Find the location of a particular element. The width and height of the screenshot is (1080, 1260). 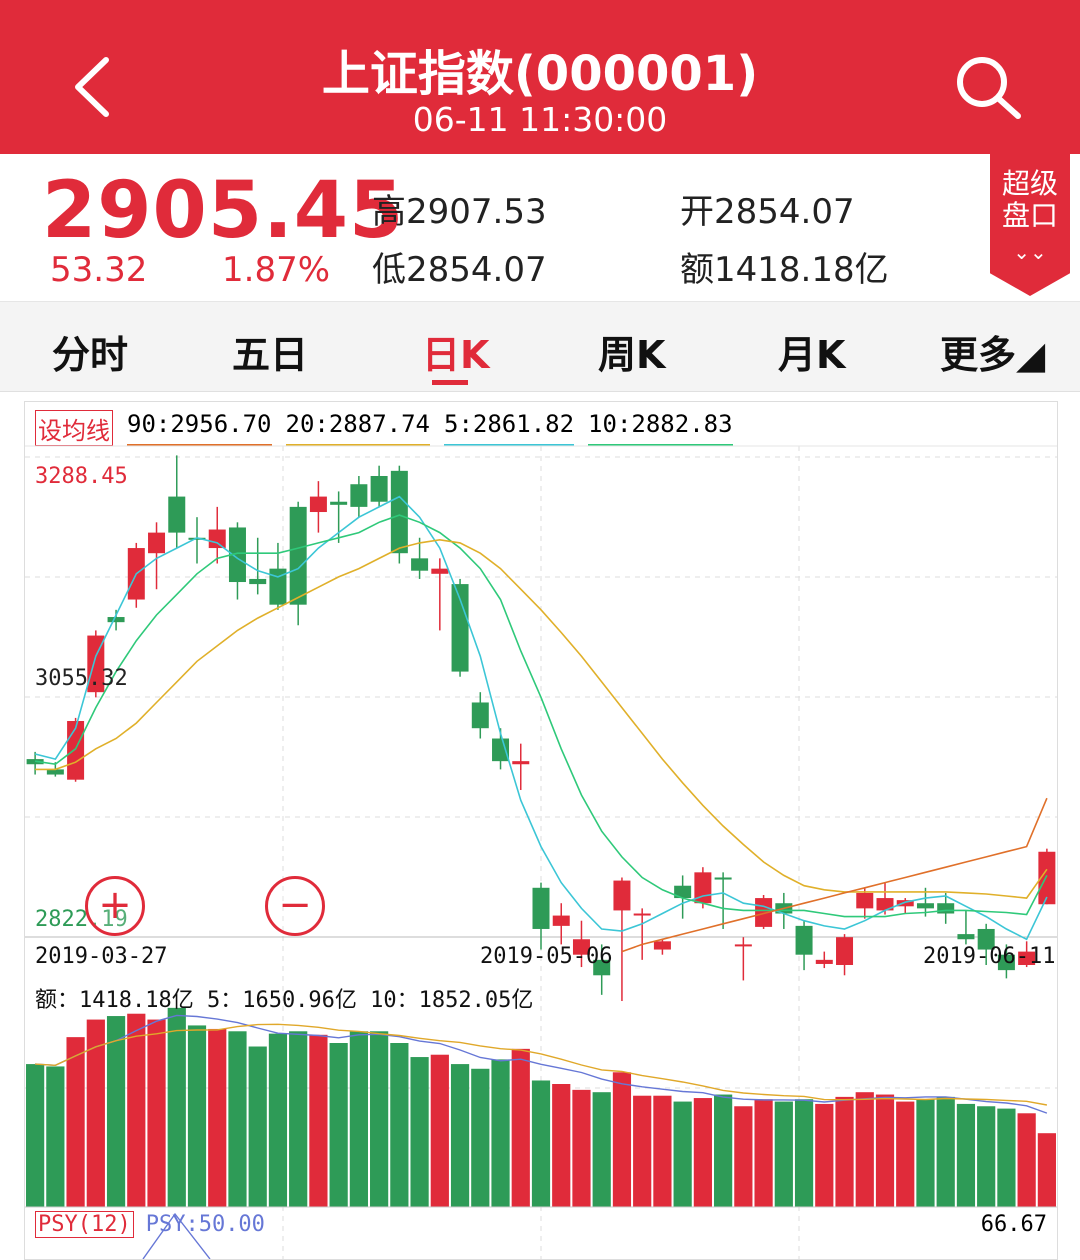

x-date-start: 2019-03-27 is located at coordinates (101, 956).